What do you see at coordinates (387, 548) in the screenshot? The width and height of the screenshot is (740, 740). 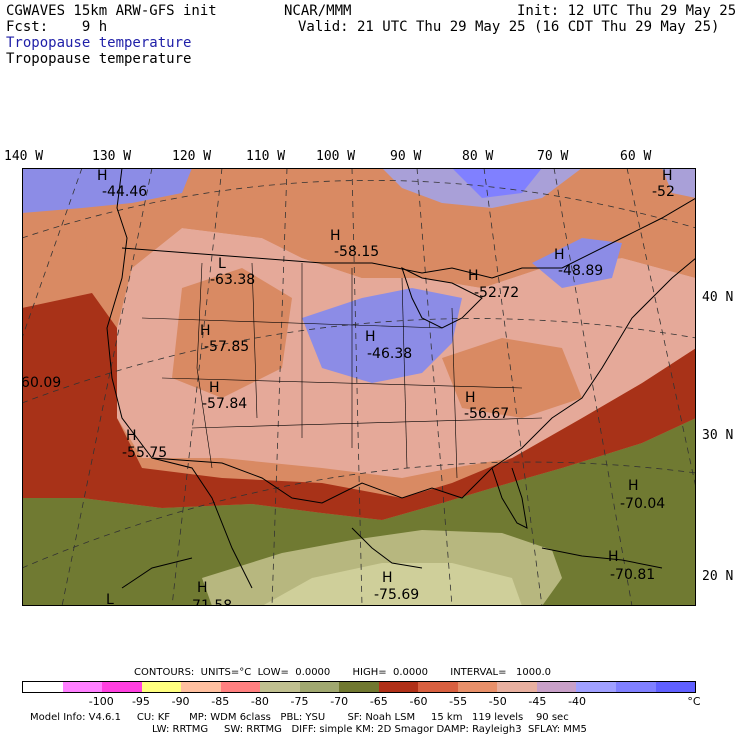 I see `yucatan` at bounding box center [387, 548].